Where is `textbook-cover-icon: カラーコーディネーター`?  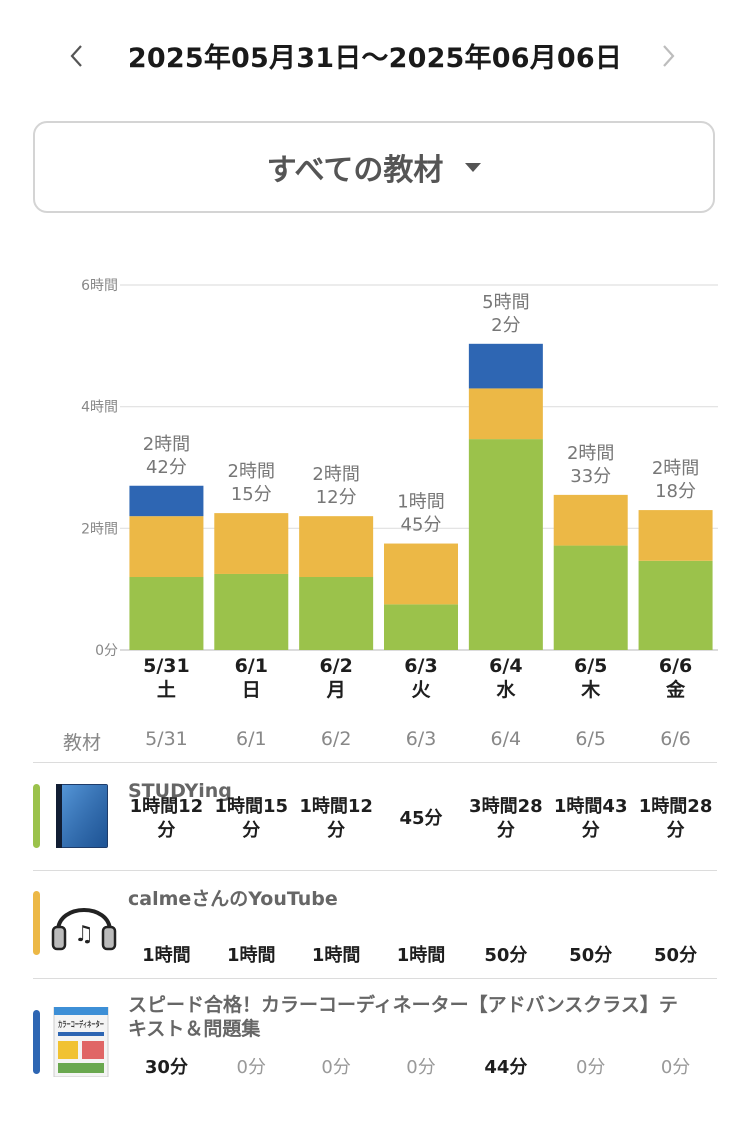 textbook-cover-icon: カラーコーディネーター is located at coordinates (81, 1042).